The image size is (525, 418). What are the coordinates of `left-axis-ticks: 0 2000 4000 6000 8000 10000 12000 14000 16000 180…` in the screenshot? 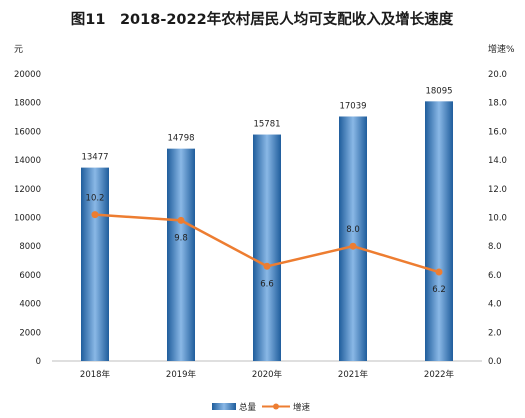 It's located at (27, 218).